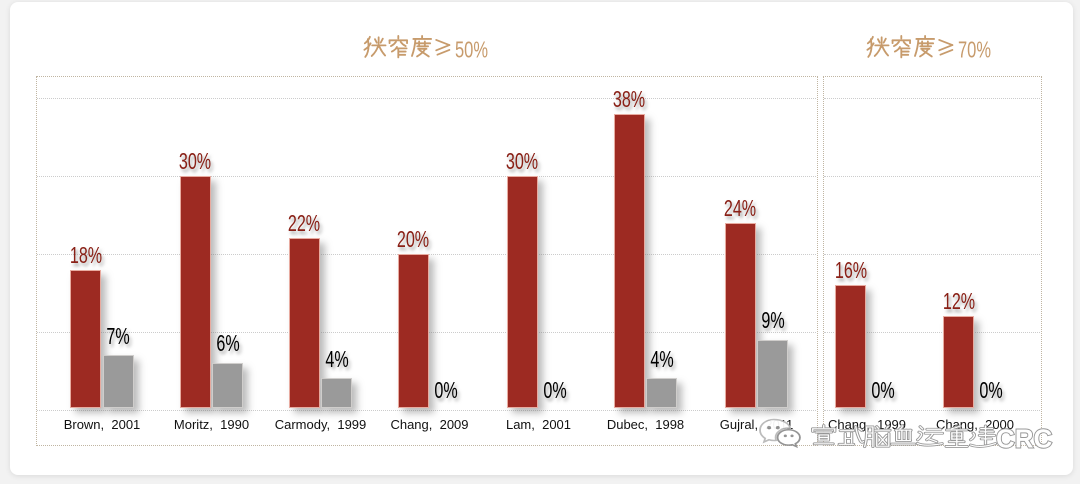  Describe the element at coordinates (471, 50) in the screenshot. I see `svg-text: 50%` at that location.